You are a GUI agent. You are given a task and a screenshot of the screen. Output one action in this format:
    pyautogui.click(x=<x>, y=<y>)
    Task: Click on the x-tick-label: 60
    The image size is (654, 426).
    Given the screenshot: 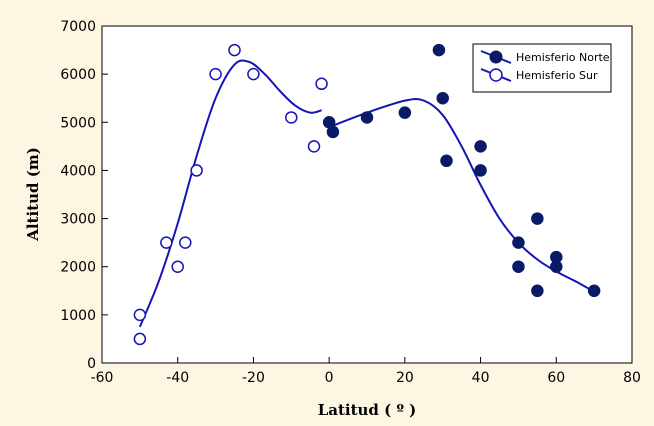 What is the action you would take?
    pyautogui.click(x=556, y=378)
    